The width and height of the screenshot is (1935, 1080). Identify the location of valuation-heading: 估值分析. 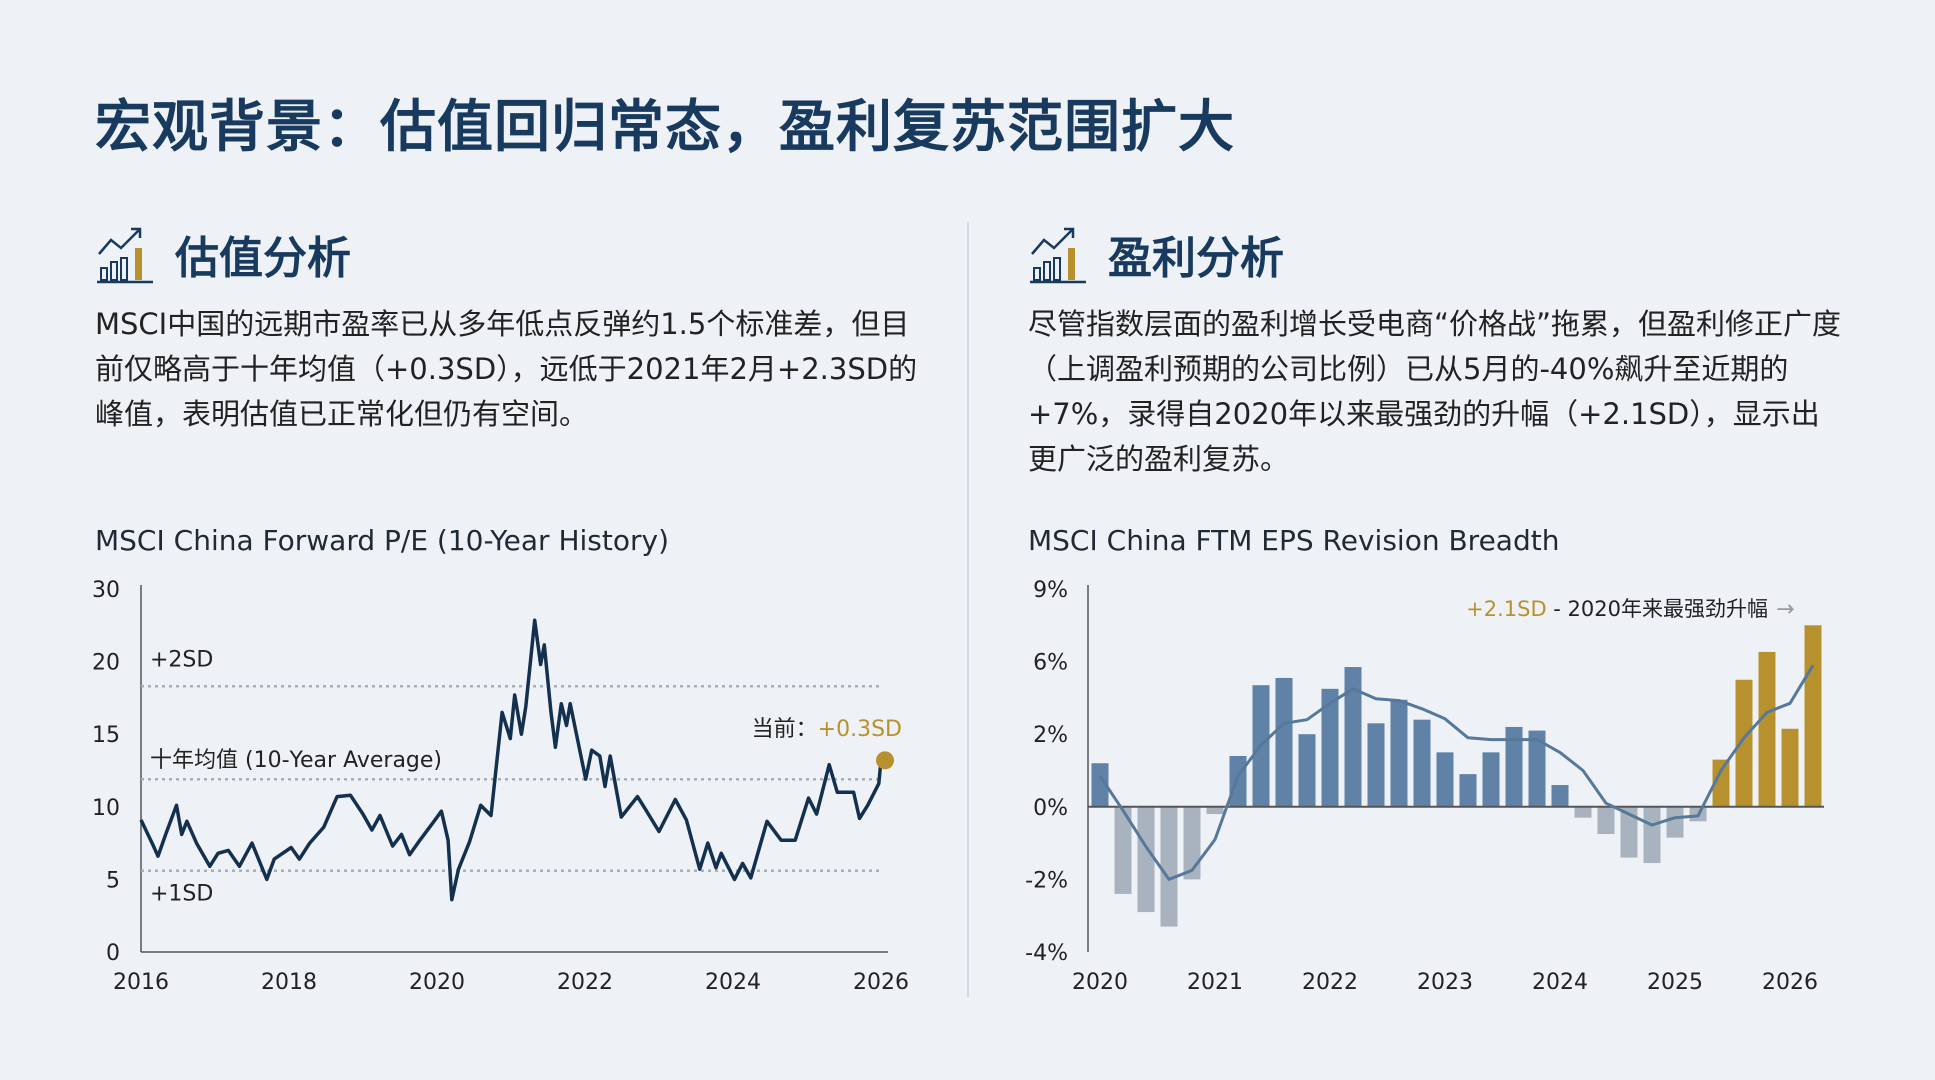
(263, 258).